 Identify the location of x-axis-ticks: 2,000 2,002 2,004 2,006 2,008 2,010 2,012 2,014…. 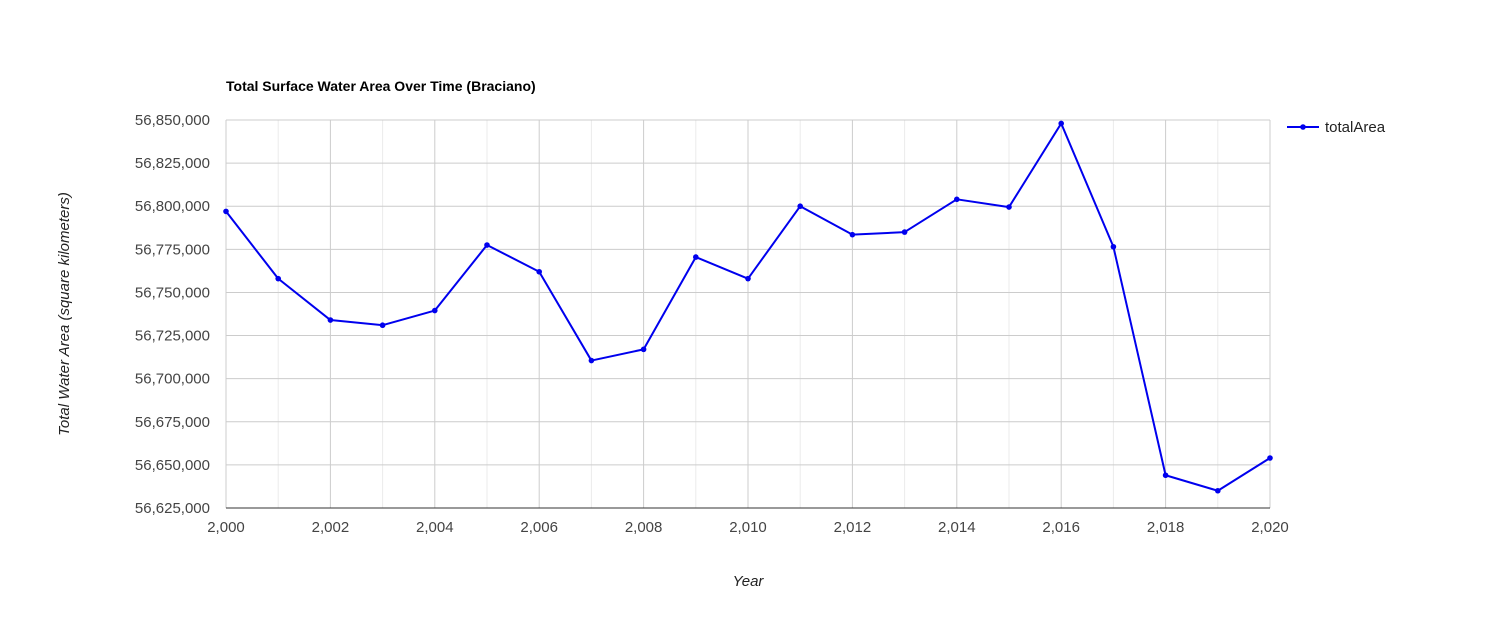
(748, 527).